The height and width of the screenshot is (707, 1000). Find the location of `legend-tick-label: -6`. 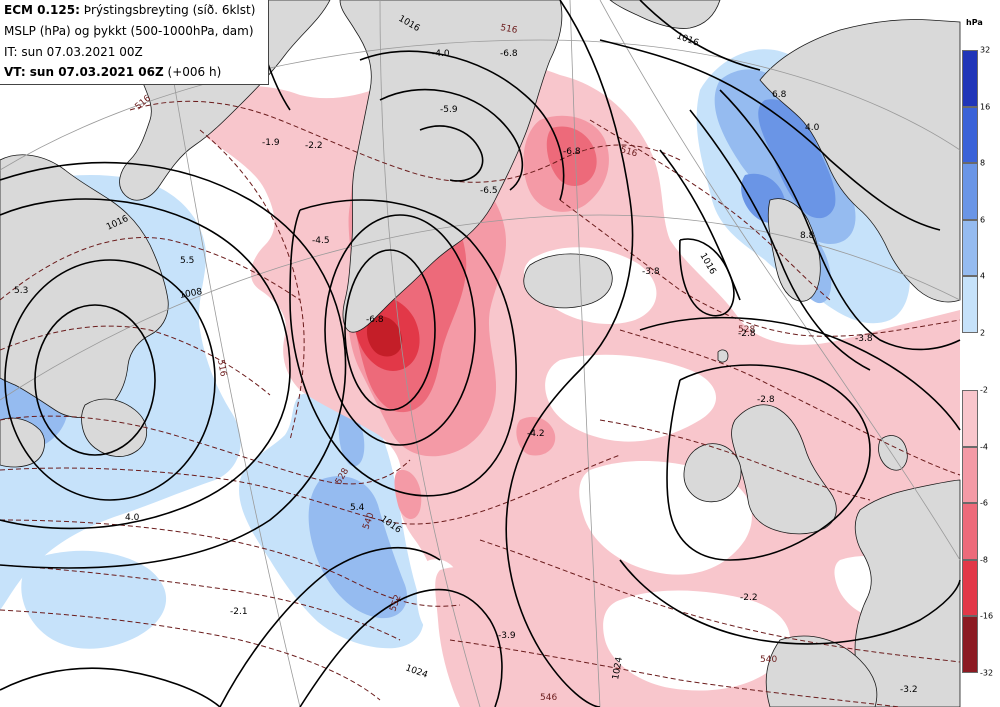

legend-tick-label: -6 is located at coordinates (984, 503).